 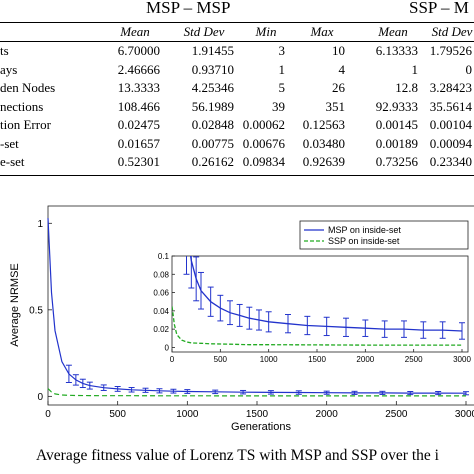 I want to click on inset-y-tick-label: 0.08, so click(x=161, y=274).